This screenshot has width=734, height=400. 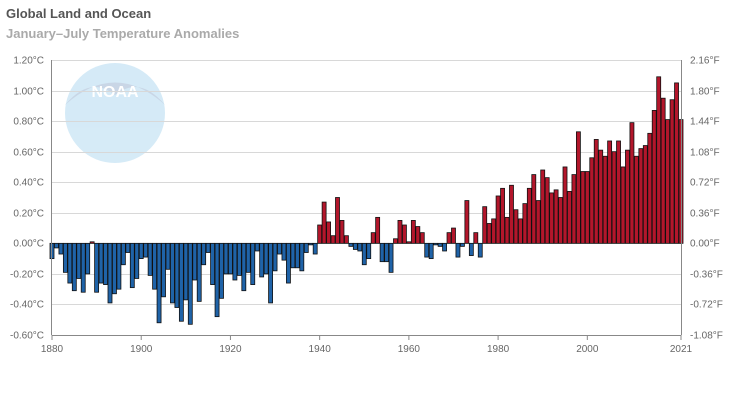 I want to click on y2-tick-label: -1.08°F, so click(x=706, y=336).